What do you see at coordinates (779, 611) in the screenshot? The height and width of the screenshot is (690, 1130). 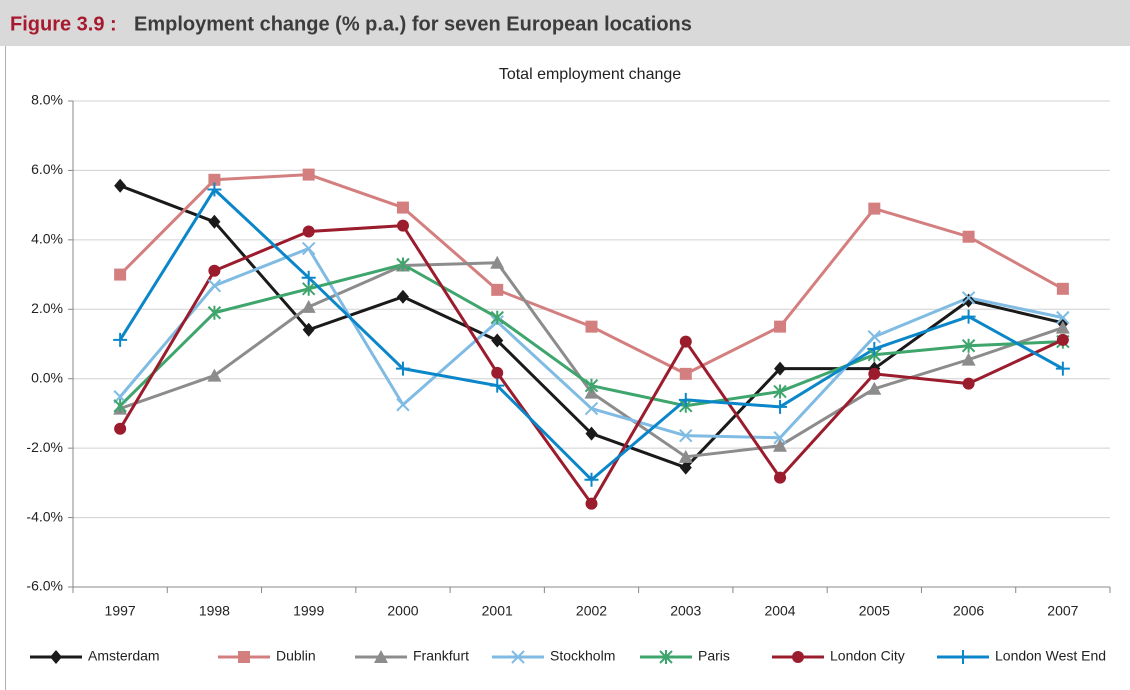 I see `x-tick-label: 2004` at bounding box center [779, 611].